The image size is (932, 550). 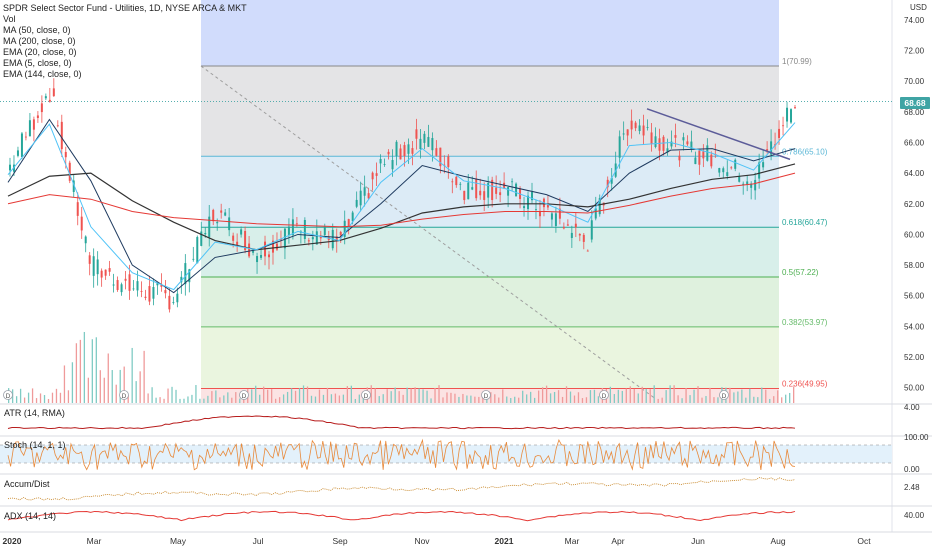 I want to click on volume-bars, so click(x=401, y=367).